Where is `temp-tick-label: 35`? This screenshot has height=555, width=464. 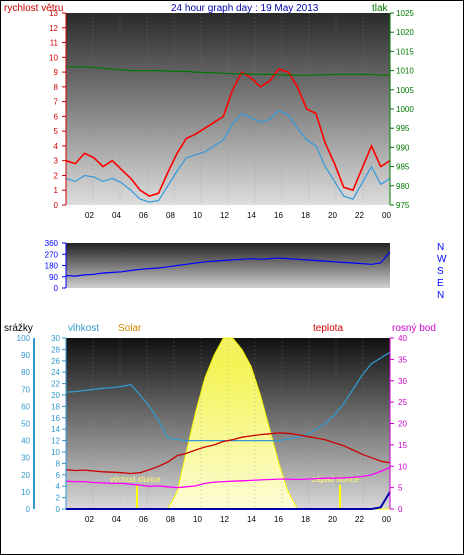 temp-tick-label: 35 is located at coordinates (402, 359).